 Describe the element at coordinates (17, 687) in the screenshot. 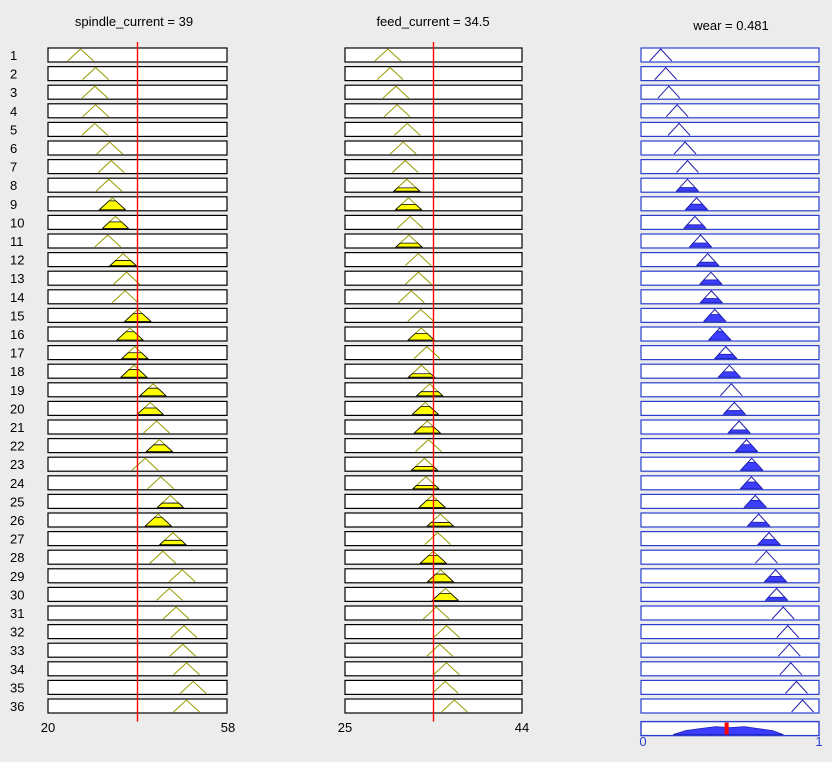

I see `rule-number: 35` at that location.